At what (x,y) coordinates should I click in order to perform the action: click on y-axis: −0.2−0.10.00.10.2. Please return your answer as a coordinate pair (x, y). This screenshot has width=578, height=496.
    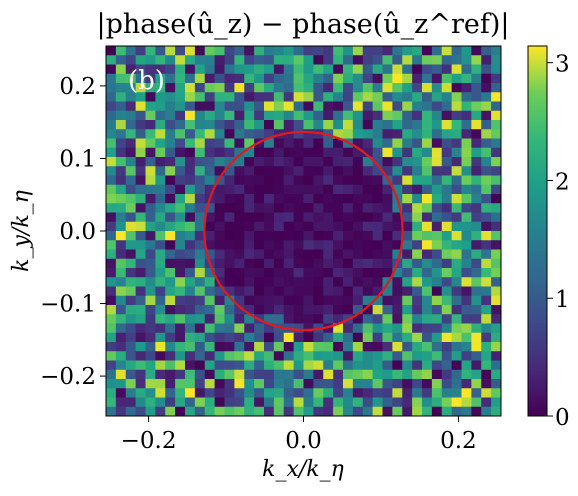
    Looking at the image, I should click on (73, 232).